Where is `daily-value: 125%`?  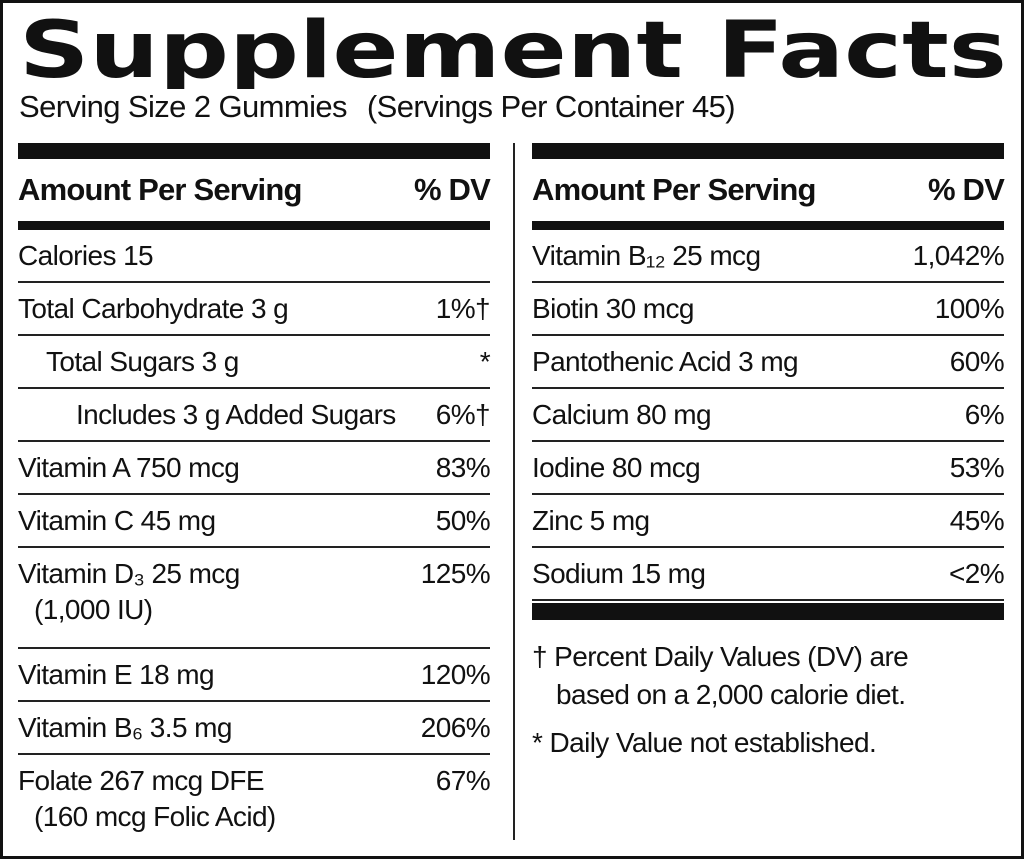
daily-value: 125% is located at coordinates (455, 573).